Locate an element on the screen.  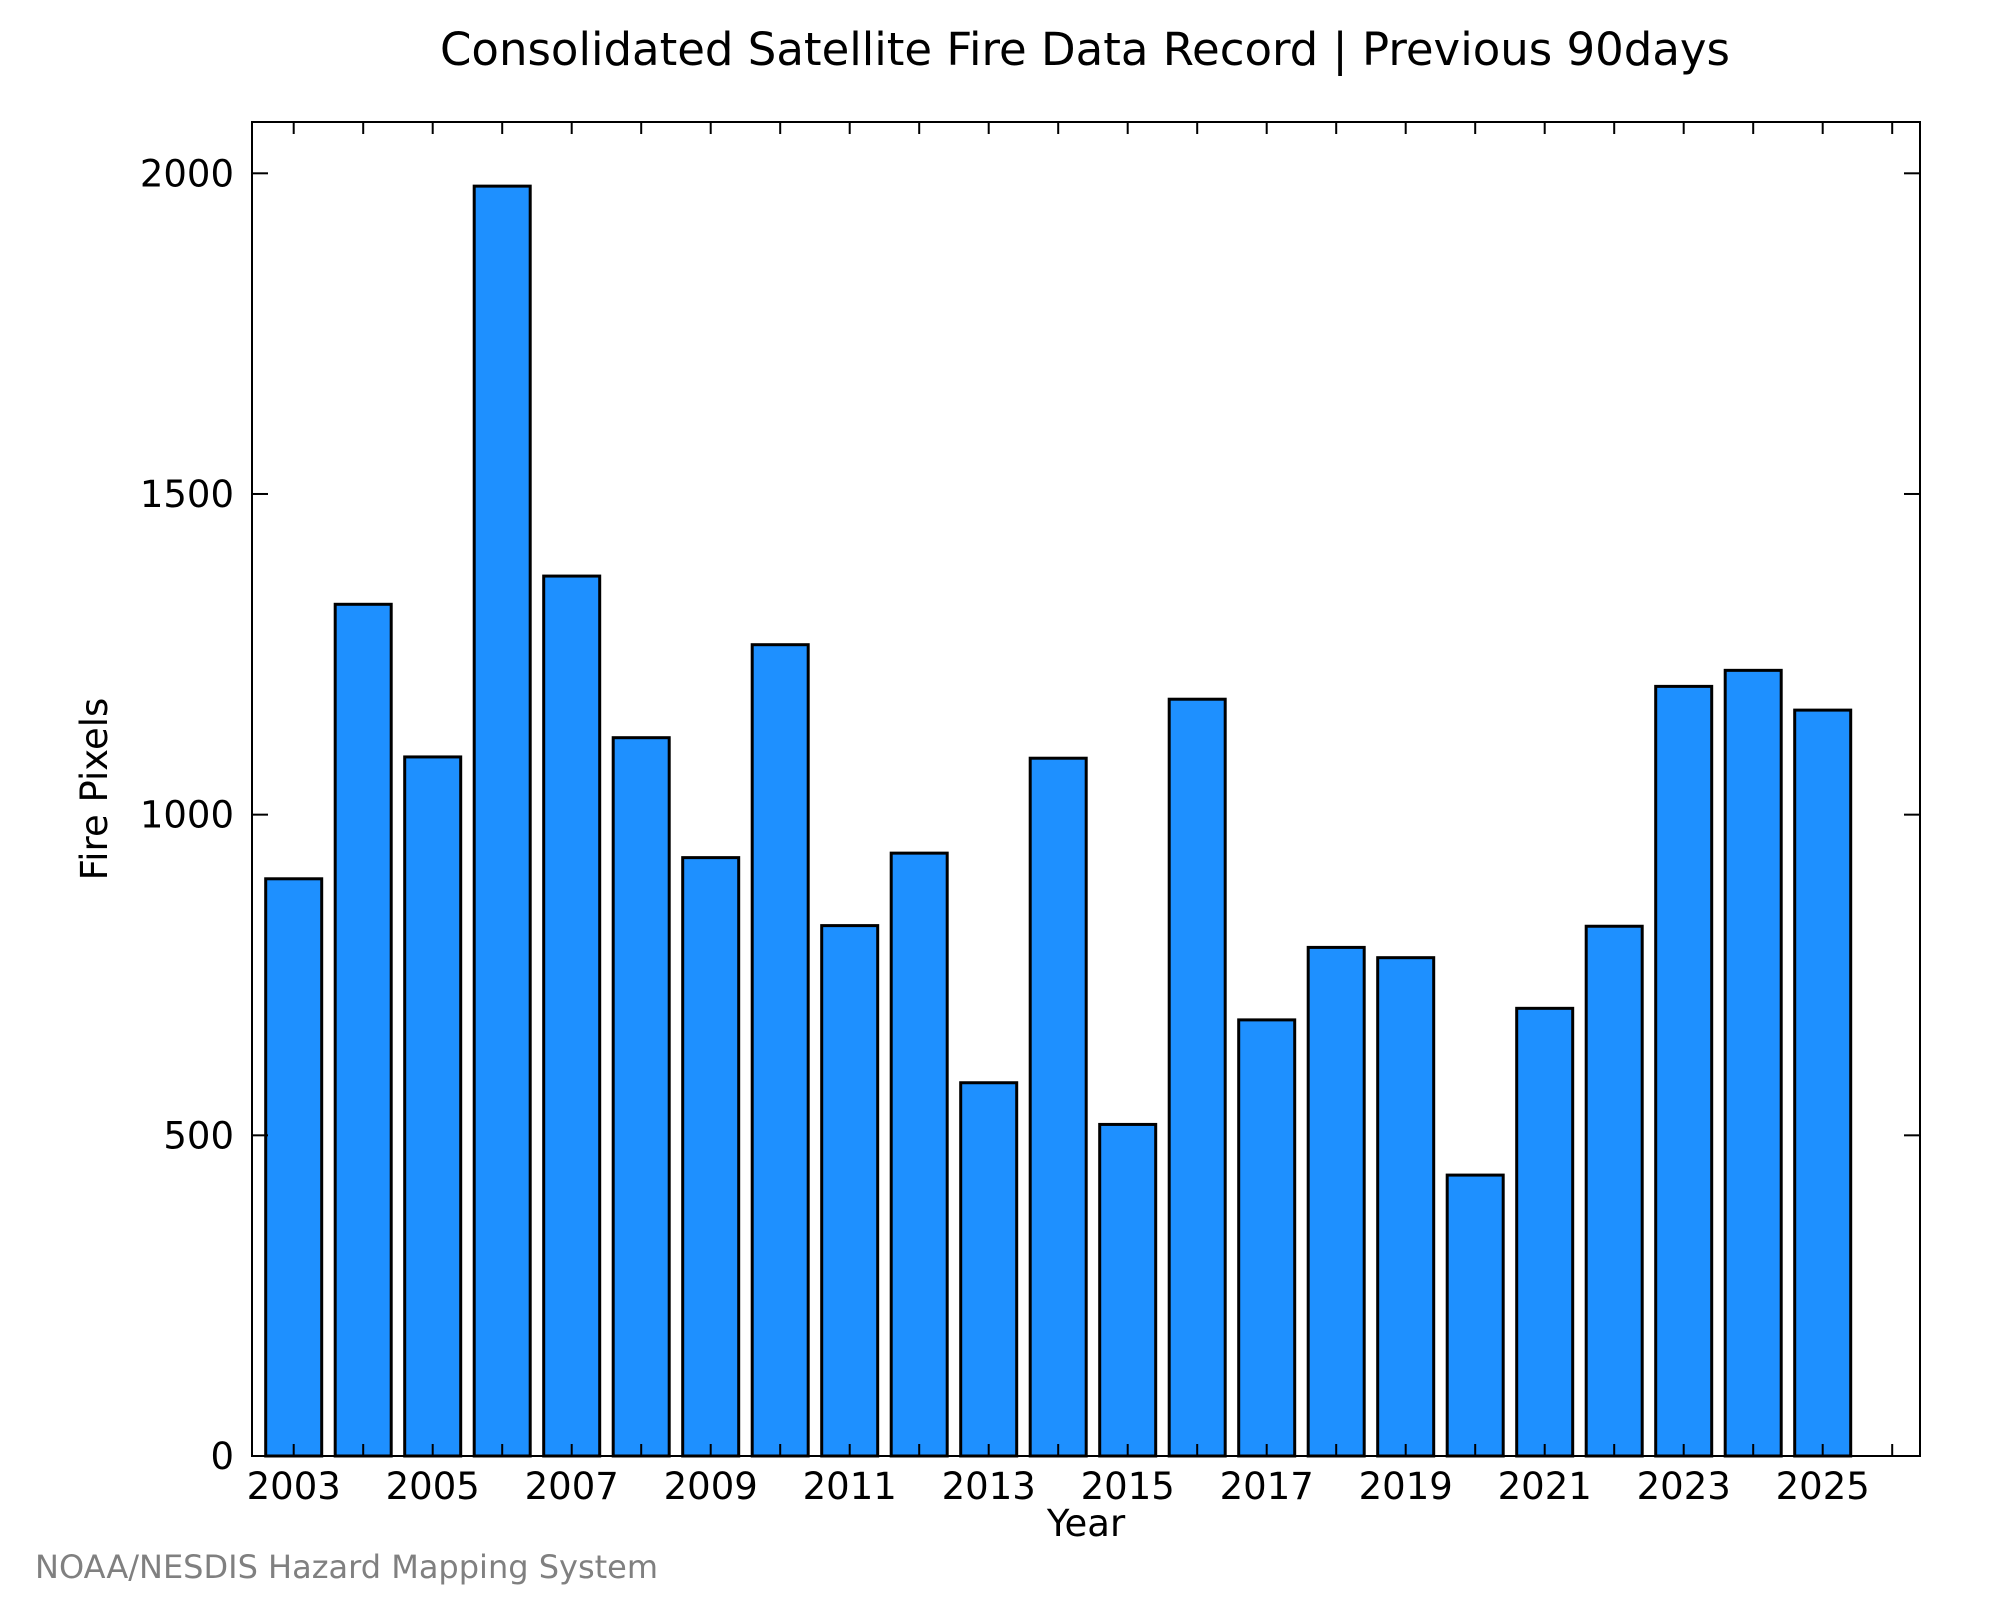
x-tick-label: 2021 is located at coordinates (1545, 1486).